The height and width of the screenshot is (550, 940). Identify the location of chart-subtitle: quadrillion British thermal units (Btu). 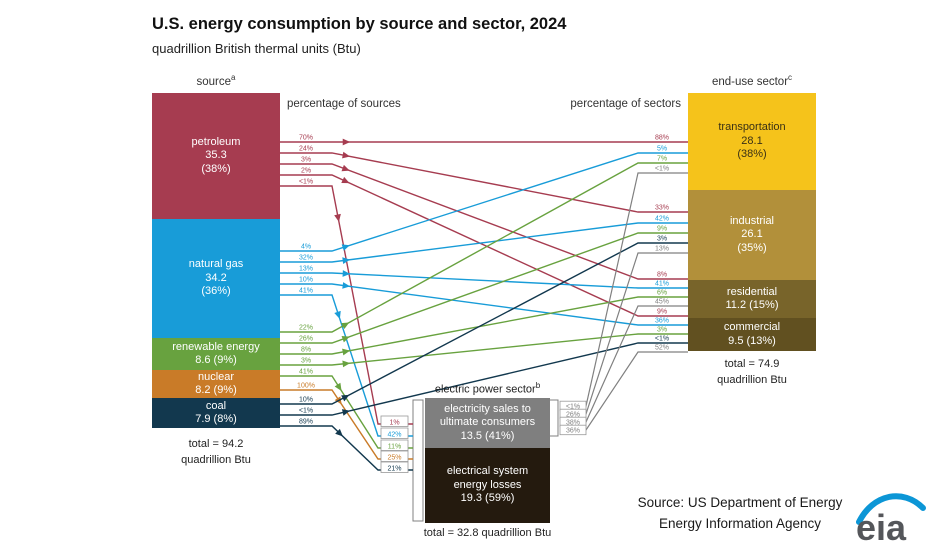
(256, 48).